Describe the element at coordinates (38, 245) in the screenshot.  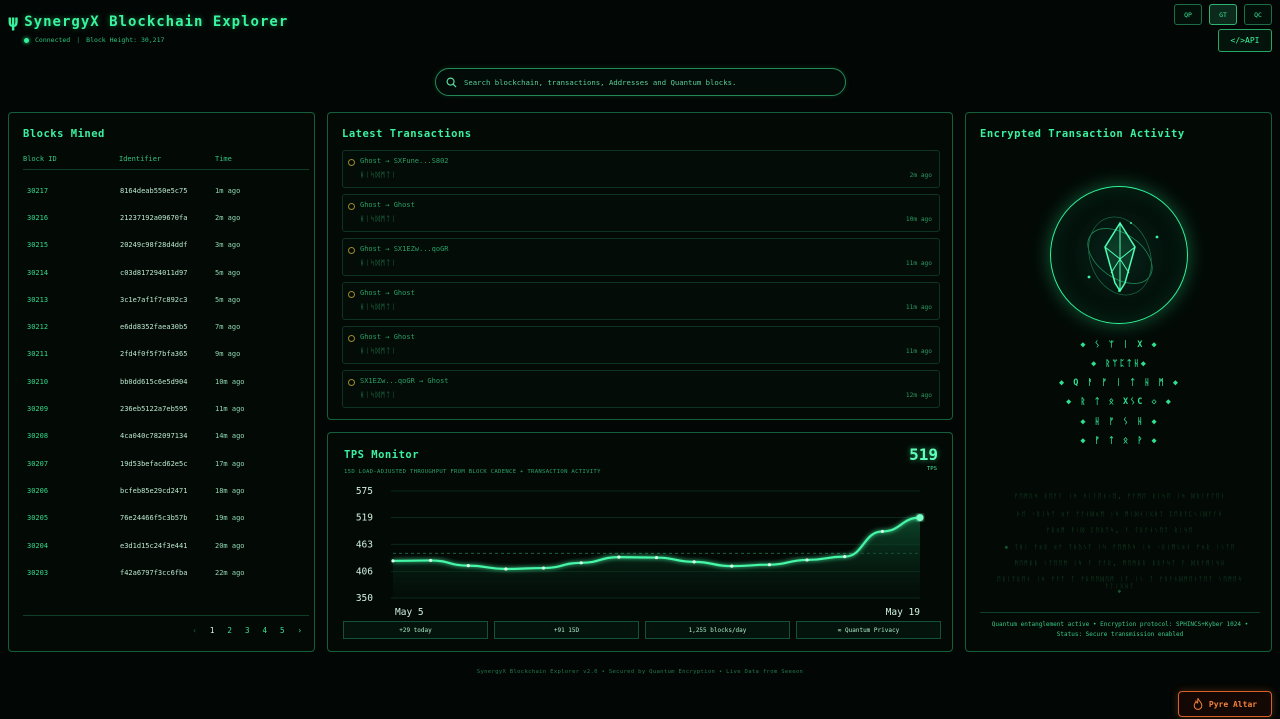
I see `block-id: 30215` at that location.